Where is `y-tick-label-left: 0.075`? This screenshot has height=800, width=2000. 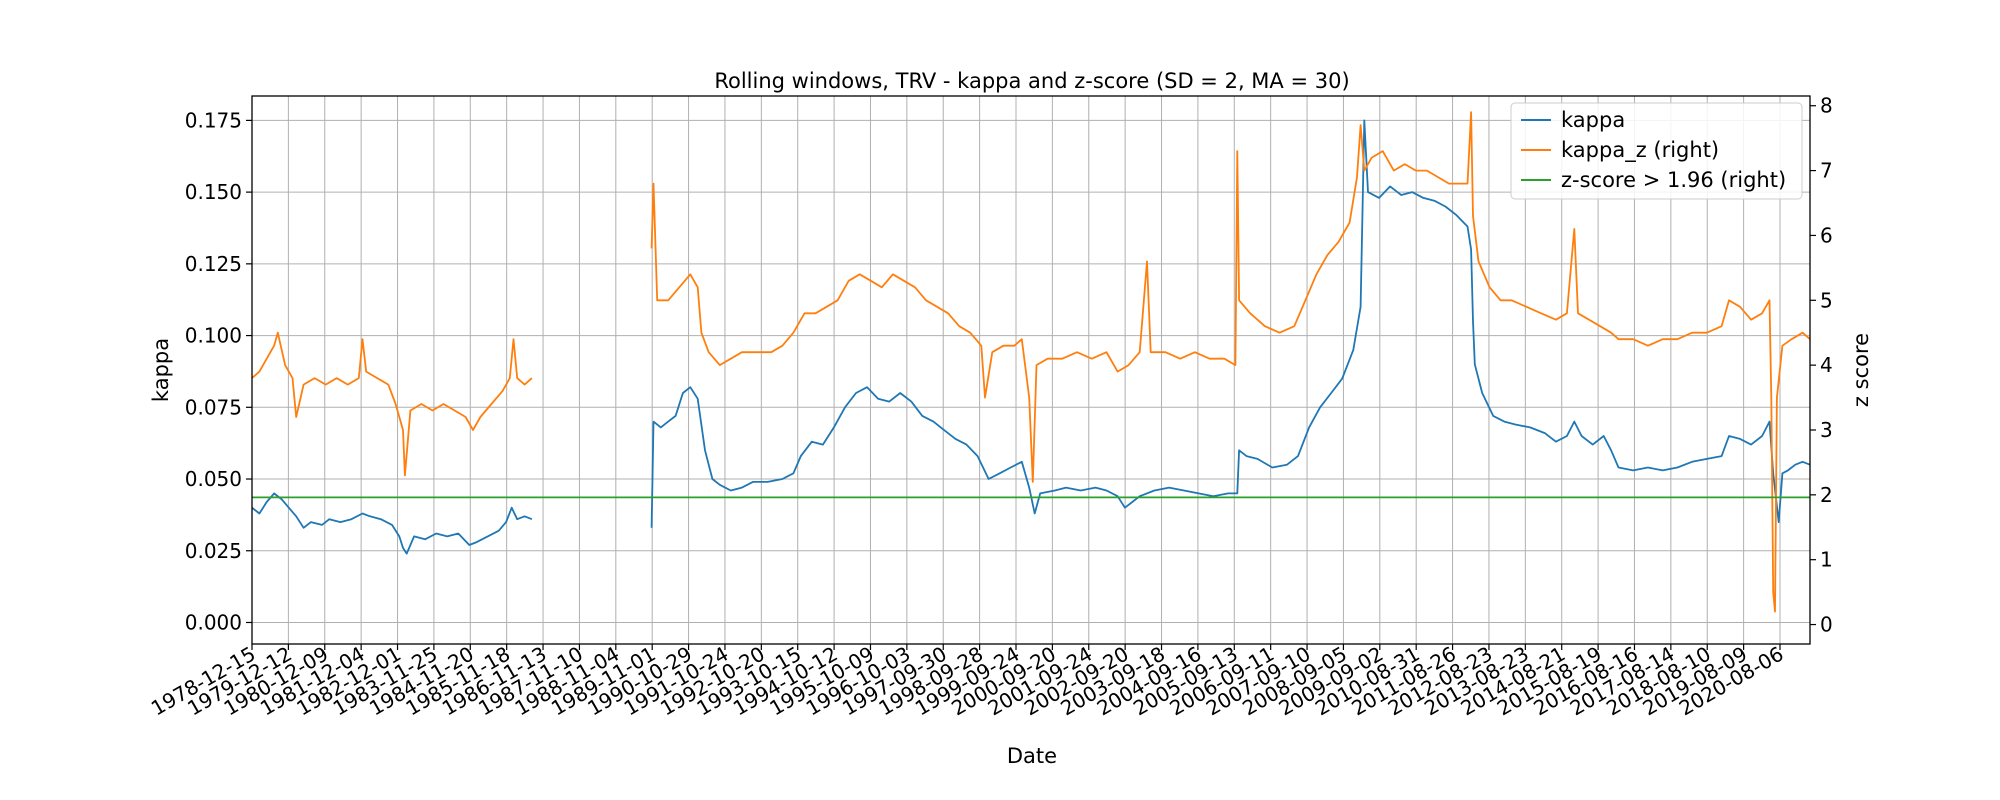 y-tick-label-left: 0.075 is located at coordinates (213, 407).